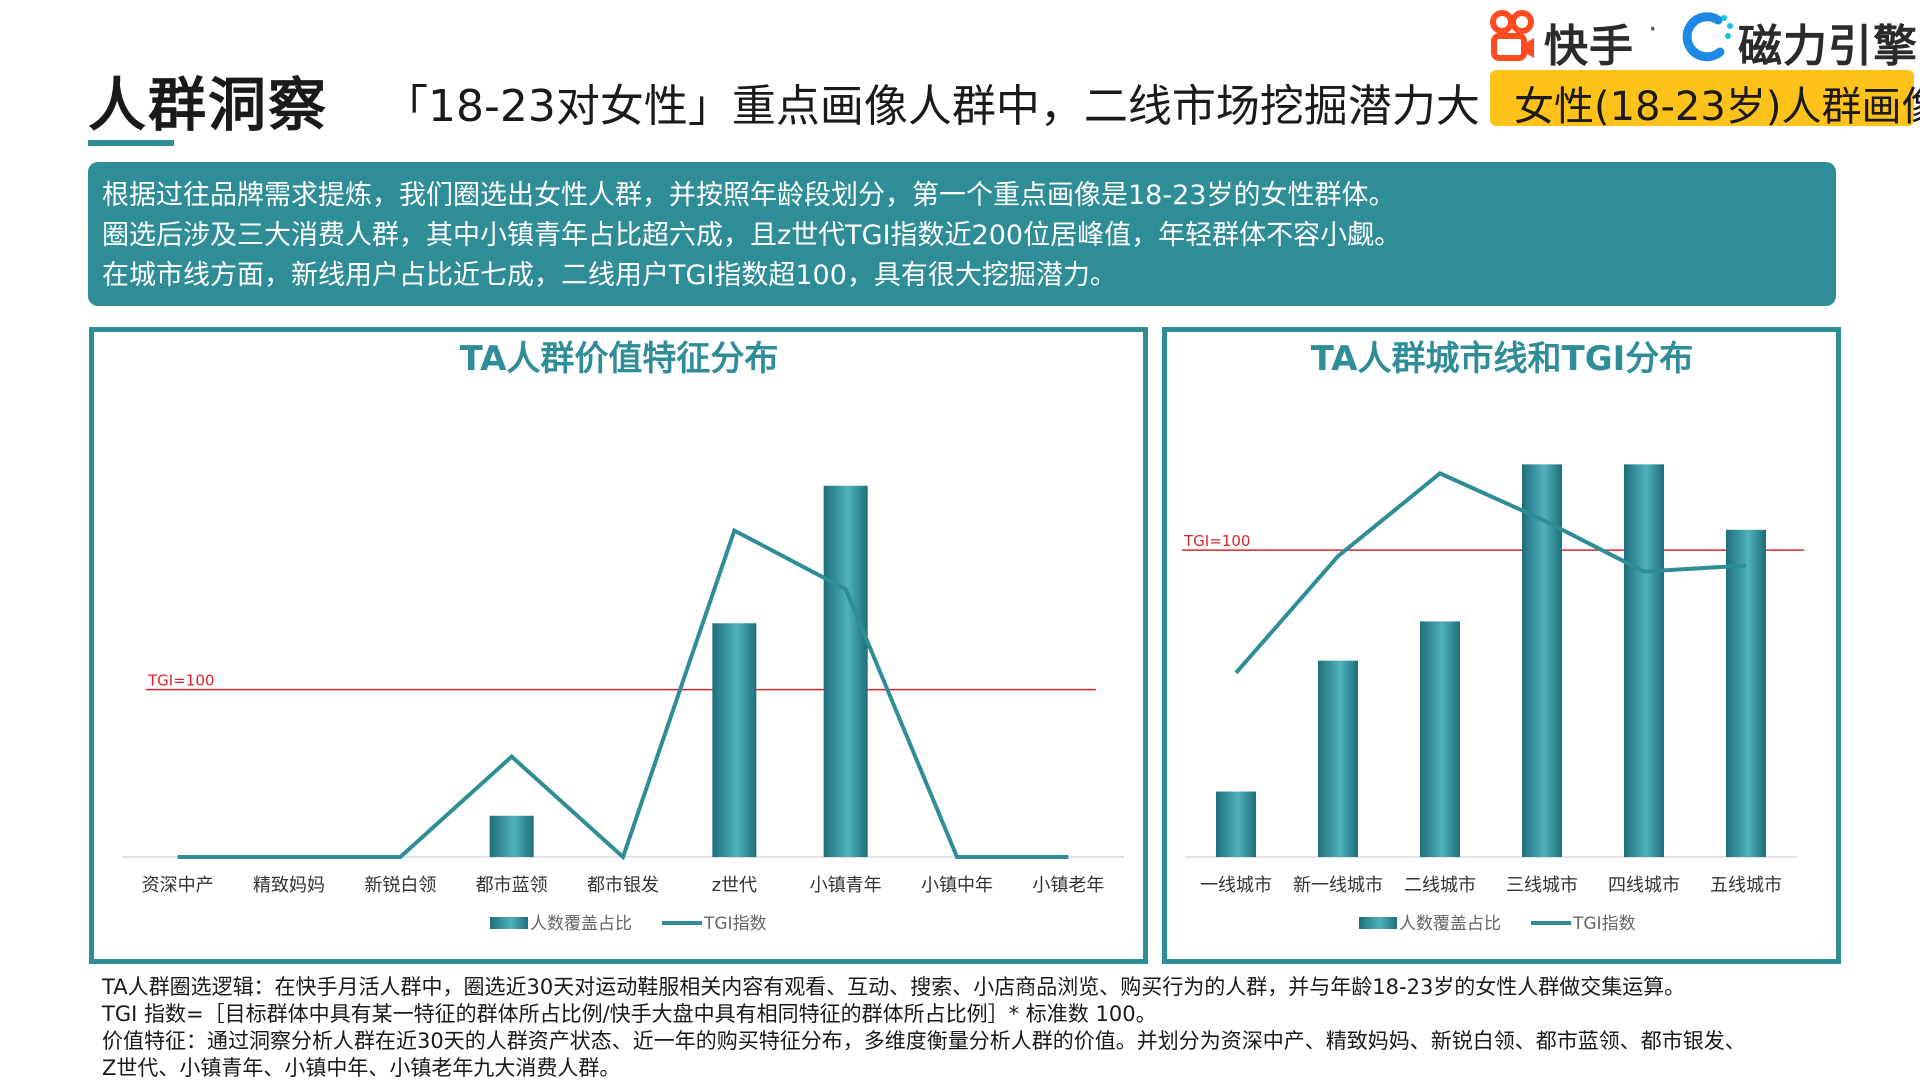 Image resolution: width=1920 pixels, height=1082 pixels. I want to click on page-subtitle: 「18-23对女性」重点画像人群中，二线市场挖掘潜力大, so click(932, 106).